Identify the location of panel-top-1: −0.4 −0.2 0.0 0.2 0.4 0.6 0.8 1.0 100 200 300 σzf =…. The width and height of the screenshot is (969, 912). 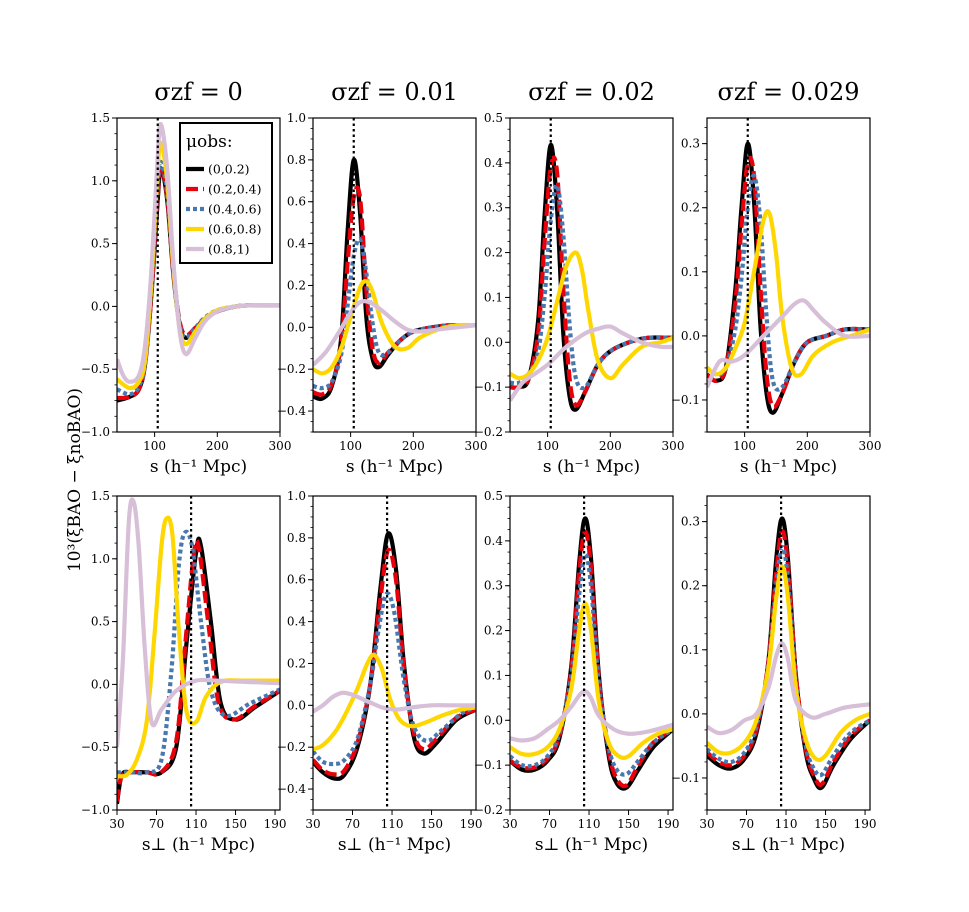
(382, 277).